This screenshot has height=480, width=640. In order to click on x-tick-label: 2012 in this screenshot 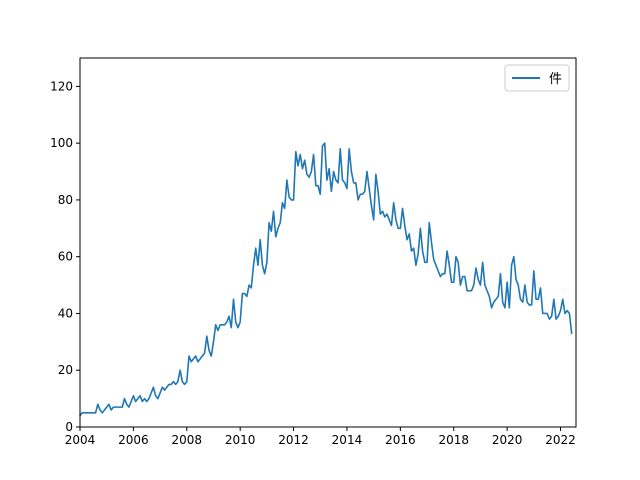, I will do `click(293, 440)`.